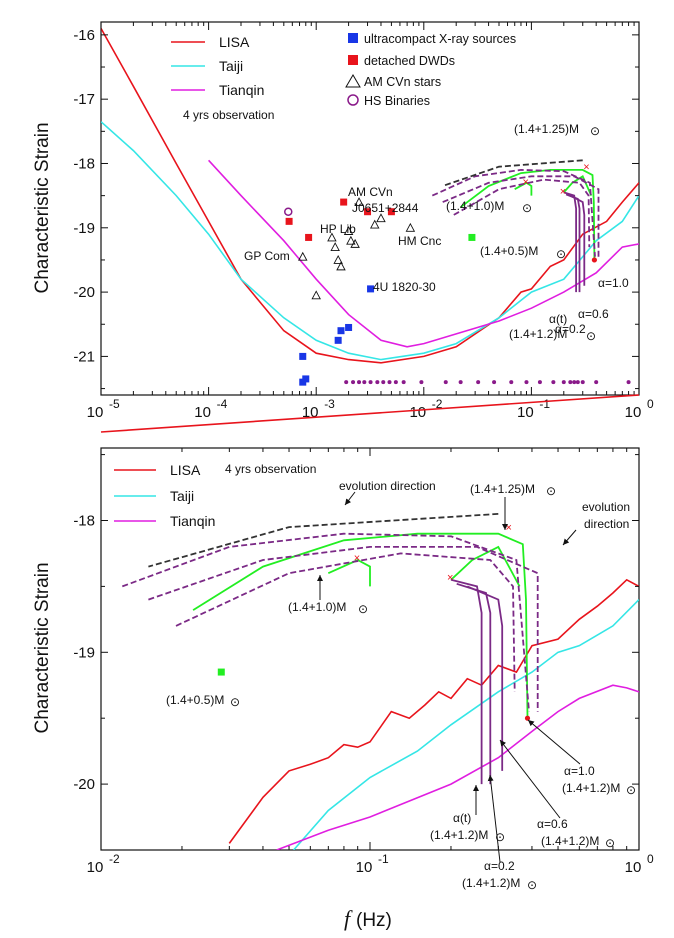 The height and width of the screenshot is (938, 674). I want to click on top-markers, so click(457, 291).